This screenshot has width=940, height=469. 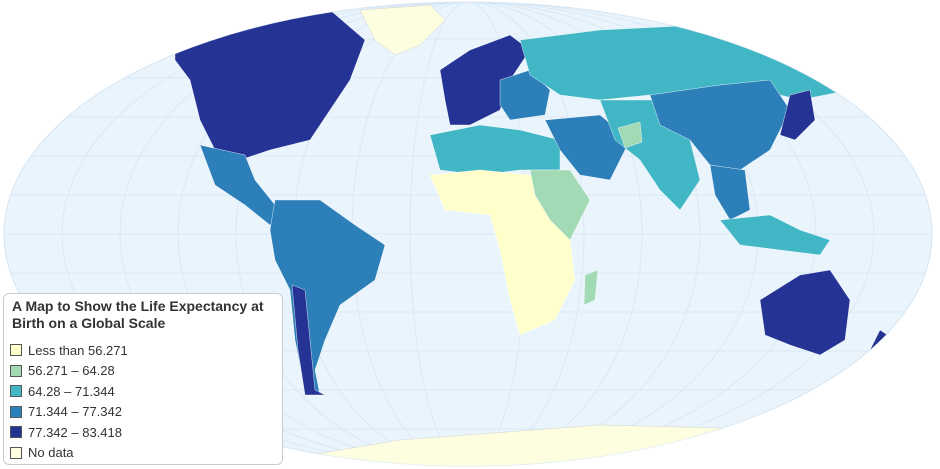 I want to click on legend-label: No data, so click(x=51, y=453).